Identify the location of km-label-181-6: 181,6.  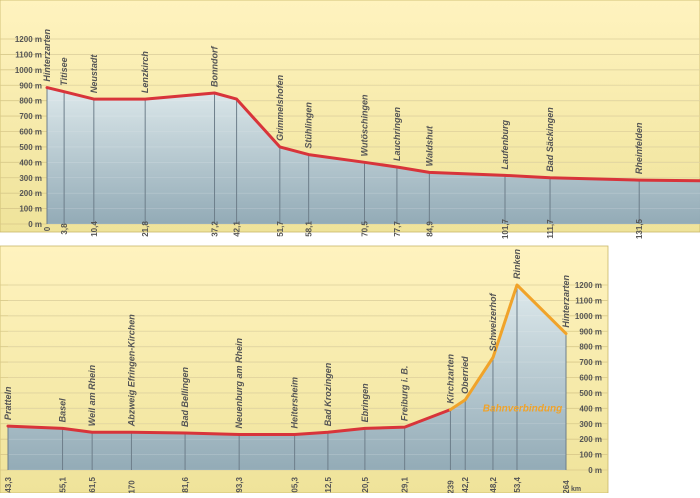
(185, 484).